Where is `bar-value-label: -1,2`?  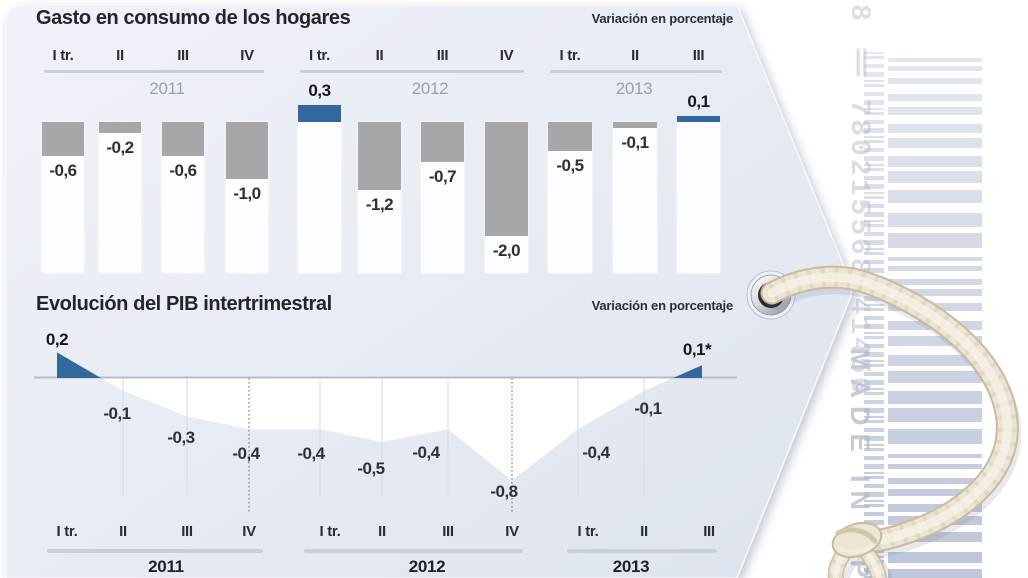 bar-value-label: -1,2 is located at coordinates (379, 204).